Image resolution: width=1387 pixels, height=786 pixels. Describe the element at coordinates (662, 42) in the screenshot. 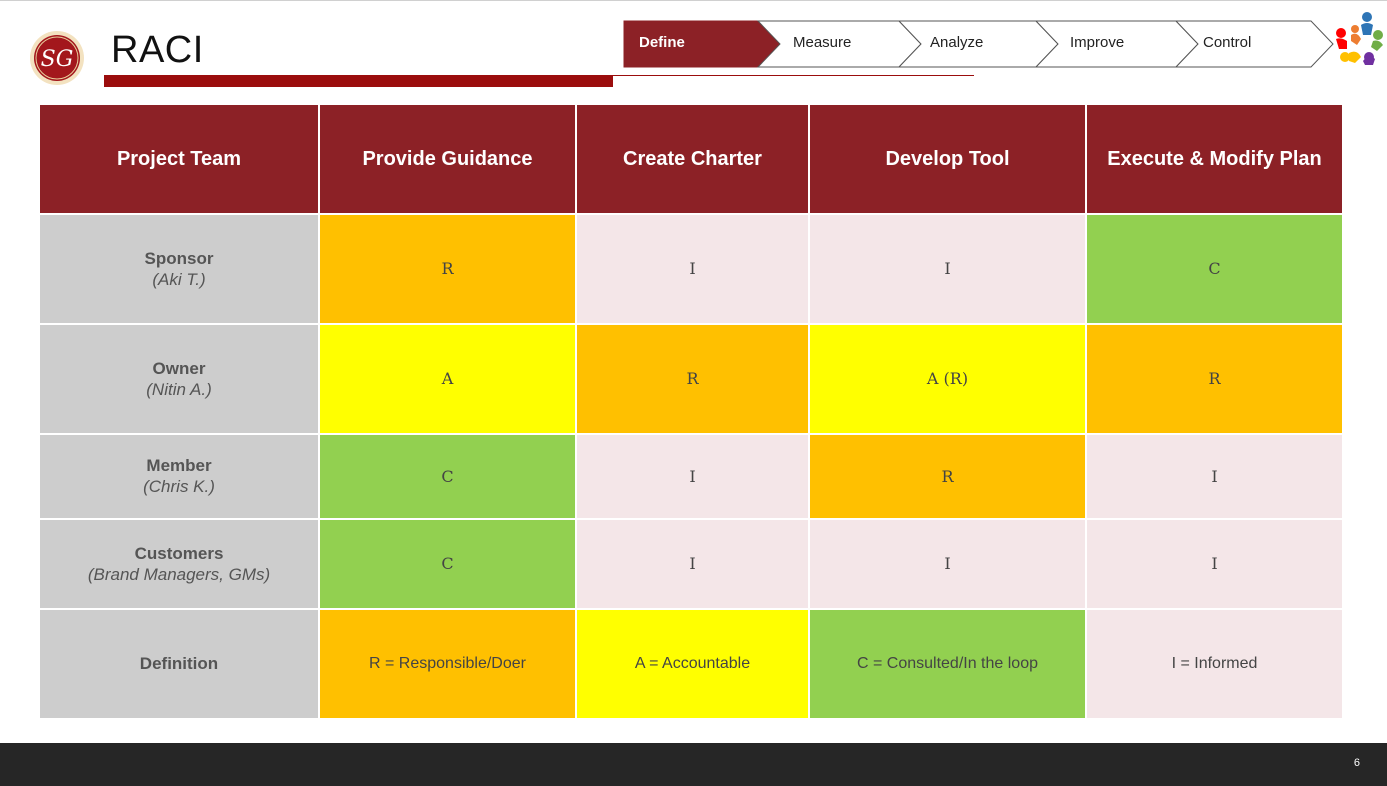

I see `phase-define: Define` at that location.